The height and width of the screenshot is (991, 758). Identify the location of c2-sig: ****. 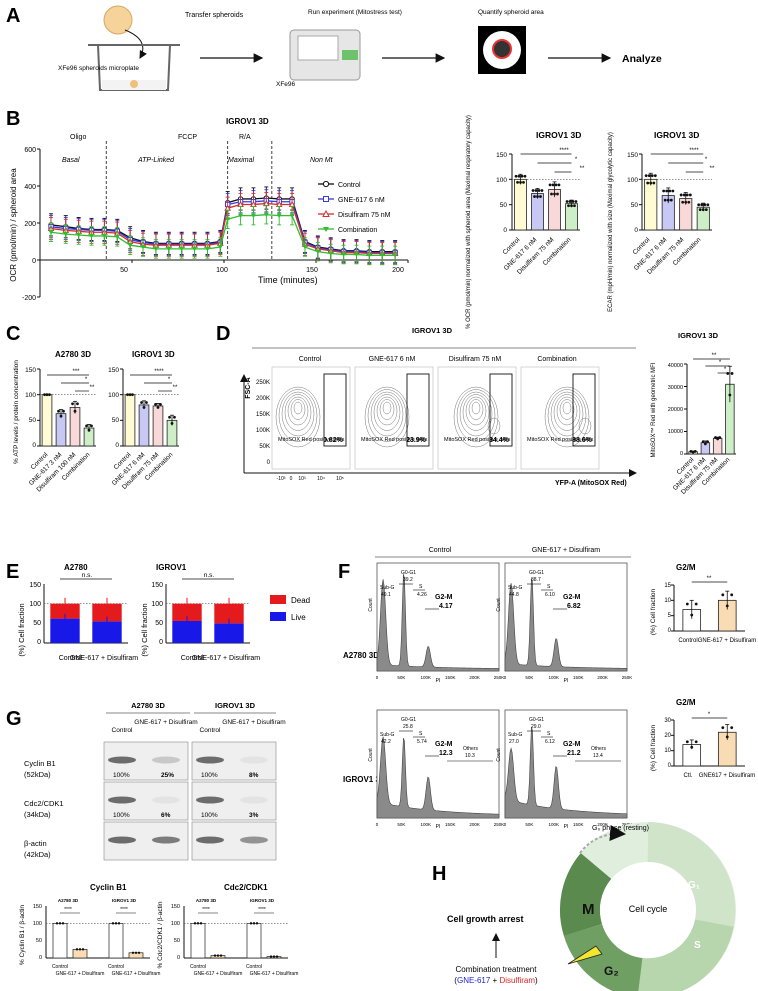
(159, 372).